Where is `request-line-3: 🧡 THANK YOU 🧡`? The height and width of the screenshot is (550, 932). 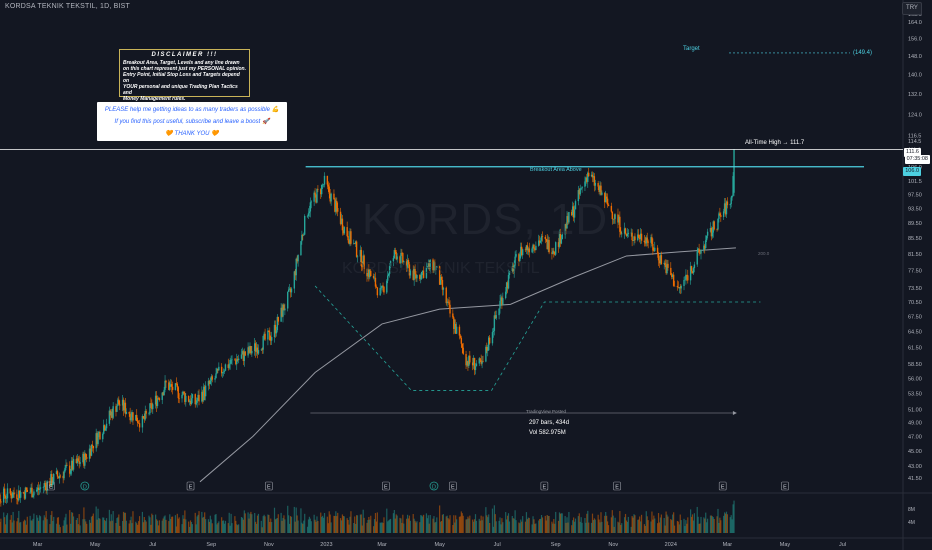 request-line-3: 🧡 THANK YOU 🧡 is located at coordinates (192, 134).